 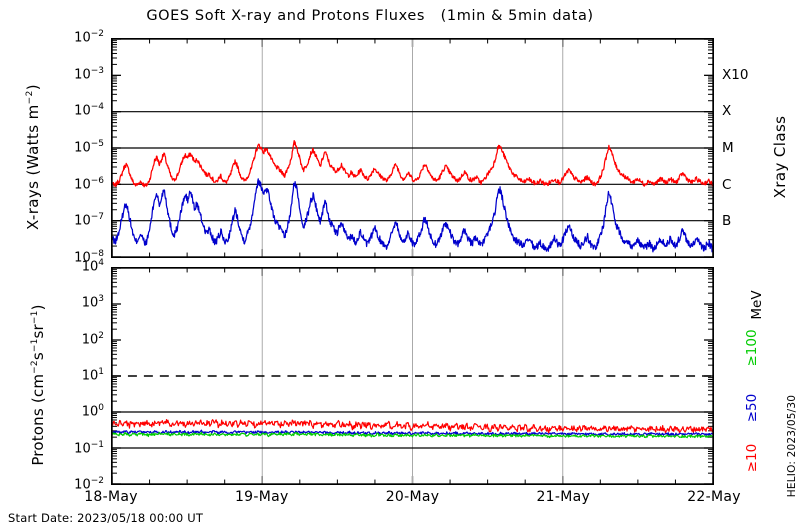 I want to click on x-tick-label: 19-May, so click(x=261, y=497).